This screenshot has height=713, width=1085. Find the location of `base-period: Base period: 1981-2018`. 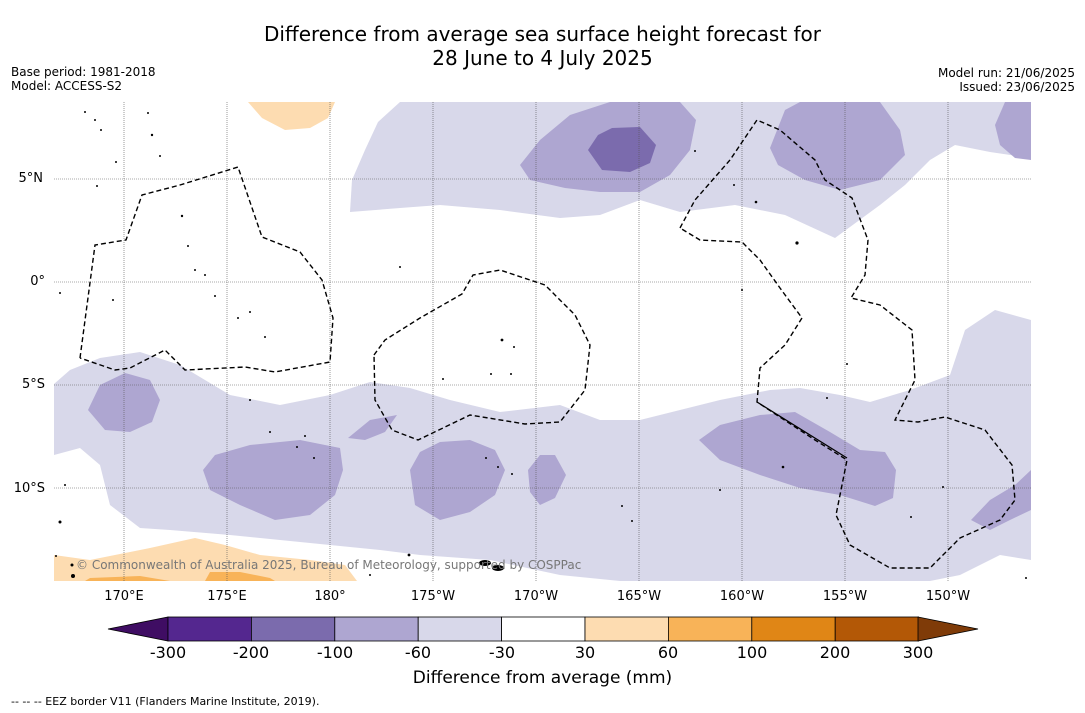

base-period: Base period: 1981-2018 is located at coordinates (83, 72).